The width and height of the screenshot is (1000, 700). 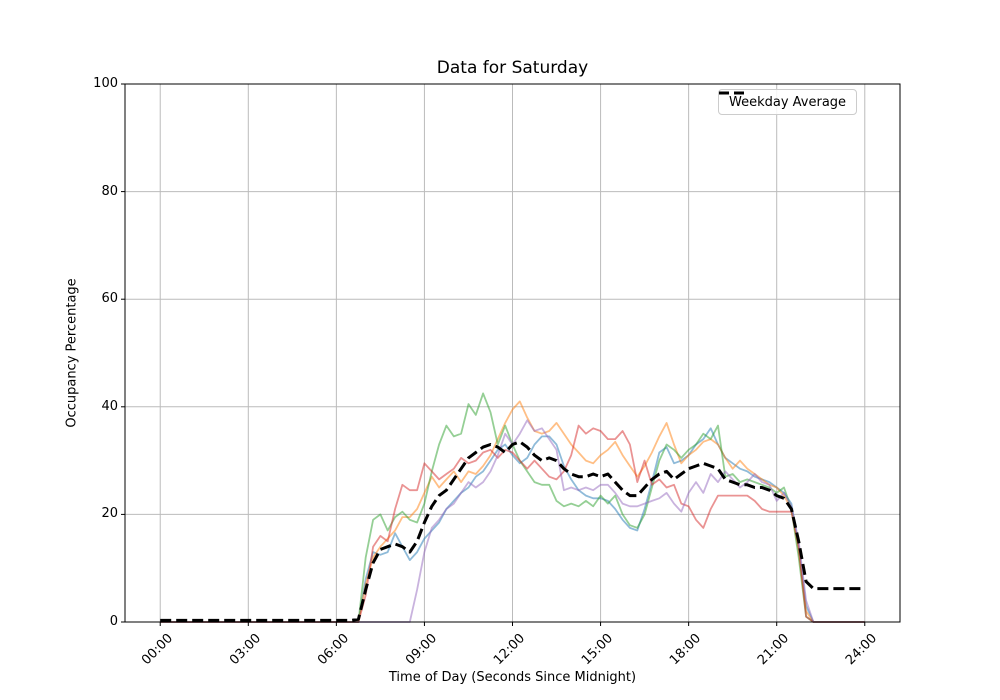 I want to click on legend: Weekday Average, so click(x=788, y=102).